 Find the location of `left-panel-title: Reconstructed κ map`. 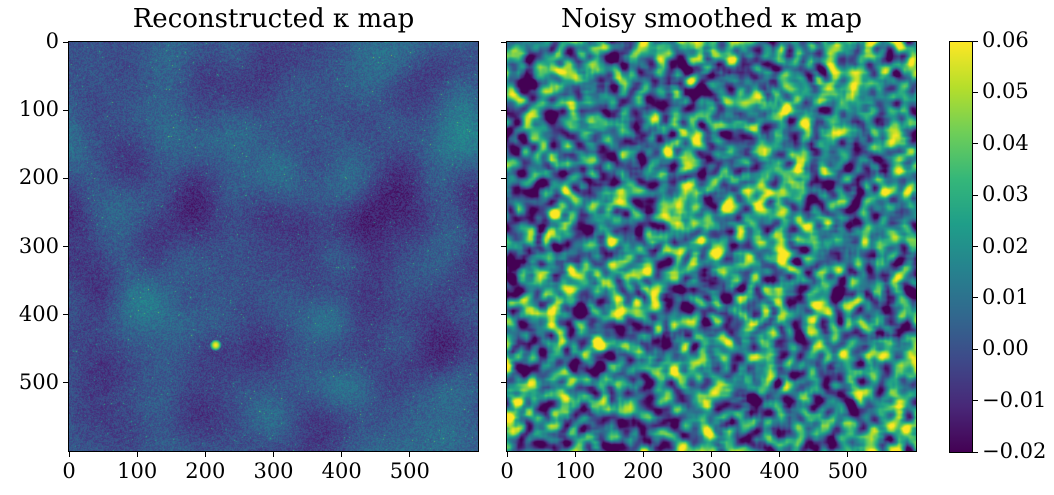

left-panel-title: Reconstructed κ map is located at coordinates (273, 19).